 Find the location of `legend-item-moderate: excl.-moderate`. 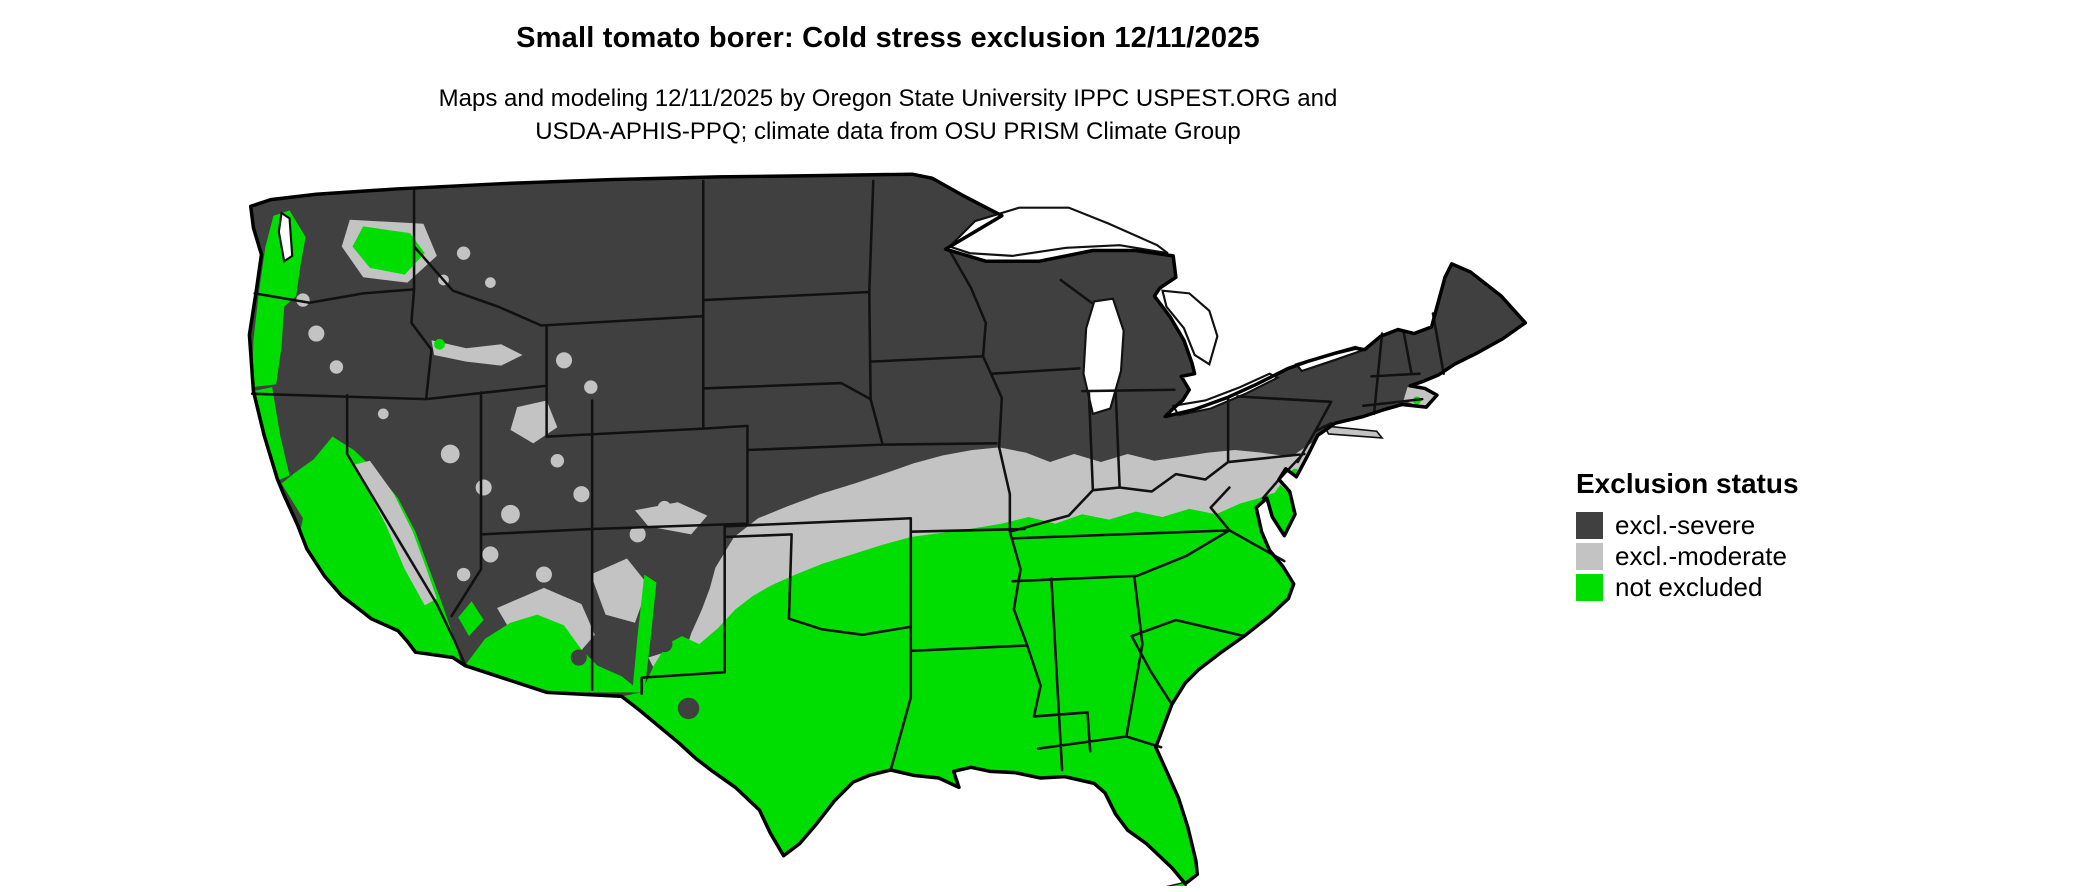

legend-item-moderate: excl.-moderate is located at coordinates (1687, 556).